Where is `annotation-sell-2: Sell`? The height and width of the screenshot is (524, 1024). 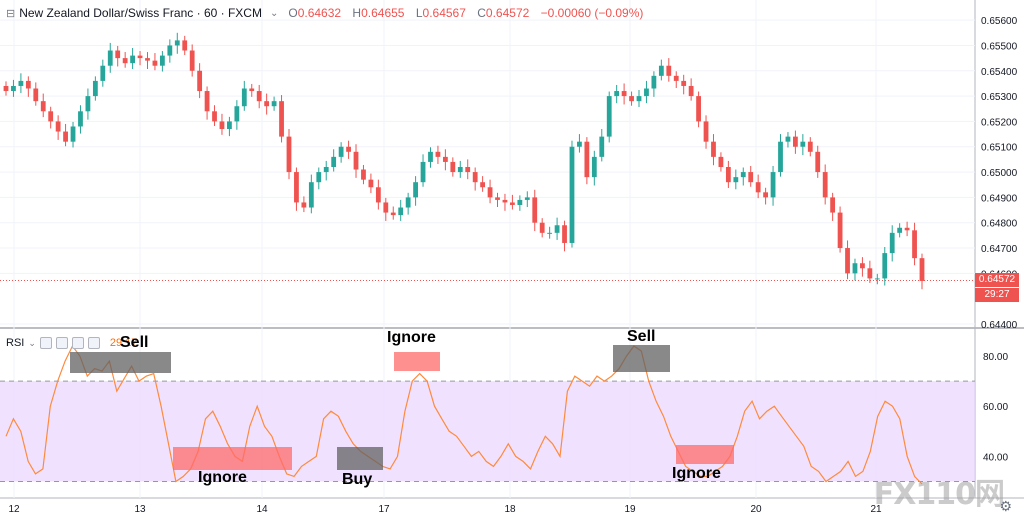
annotation-sell-2: Sell is located at coordinates (641, 336).